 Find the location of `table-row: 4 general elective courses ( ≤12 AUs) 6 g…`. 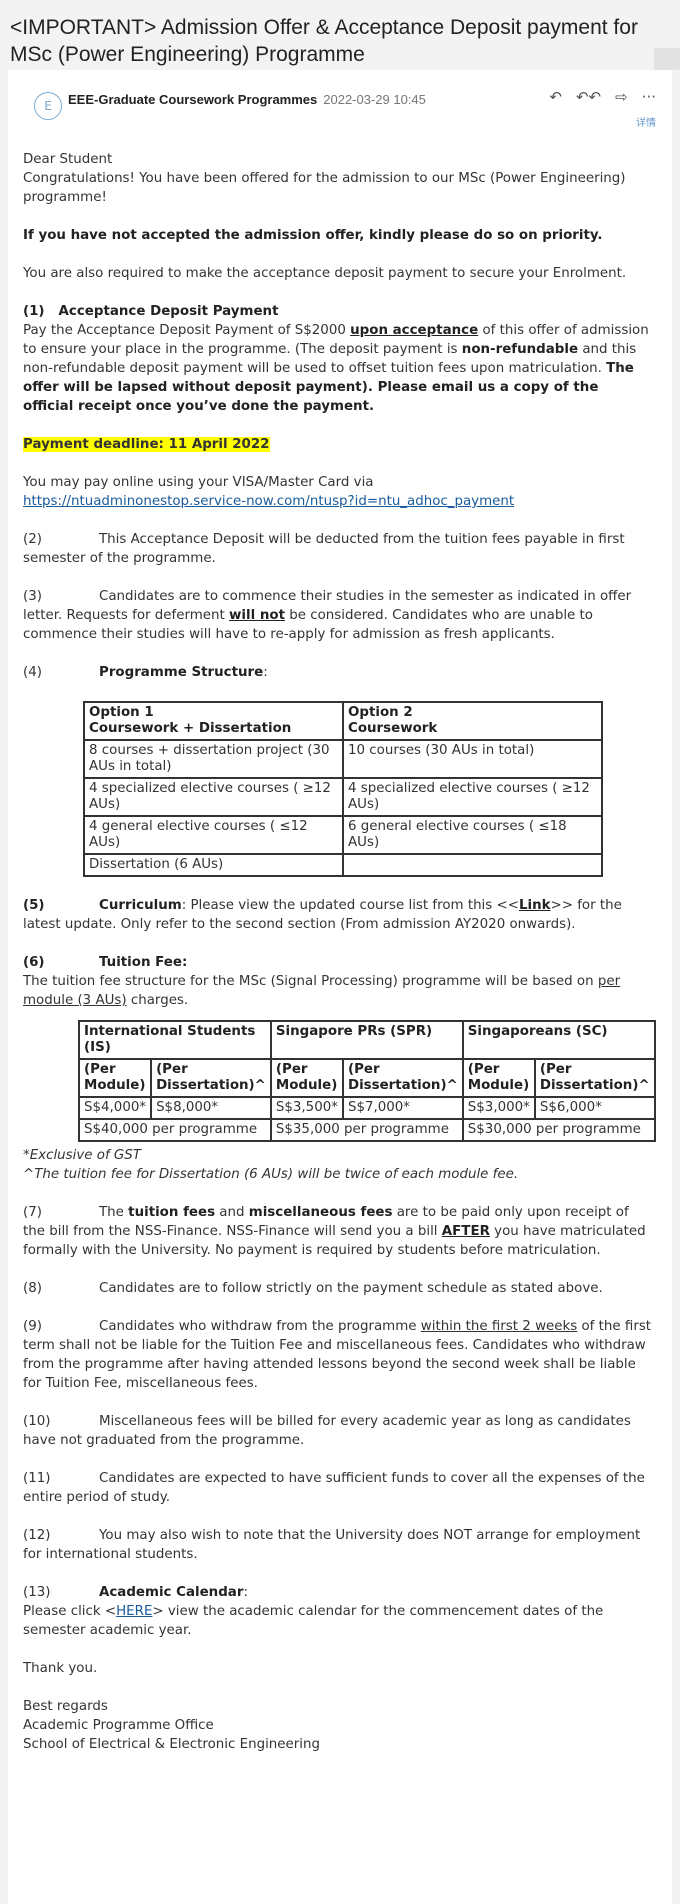

table-row: 4 general elective courses ( ≤12 AUs) 6 g… is located at coordinates (343, 835).